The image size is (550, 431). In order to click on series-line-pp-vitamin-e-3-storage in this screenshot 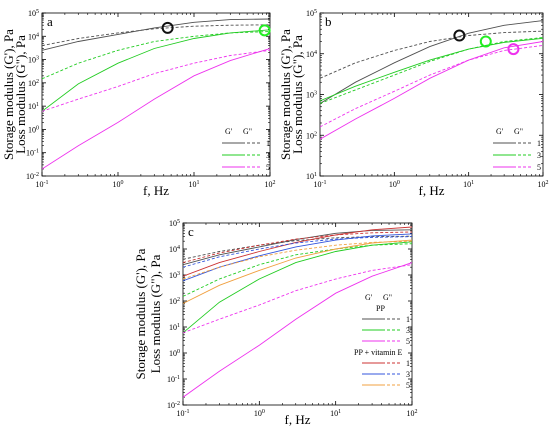, I will do `click(297, 257)`.